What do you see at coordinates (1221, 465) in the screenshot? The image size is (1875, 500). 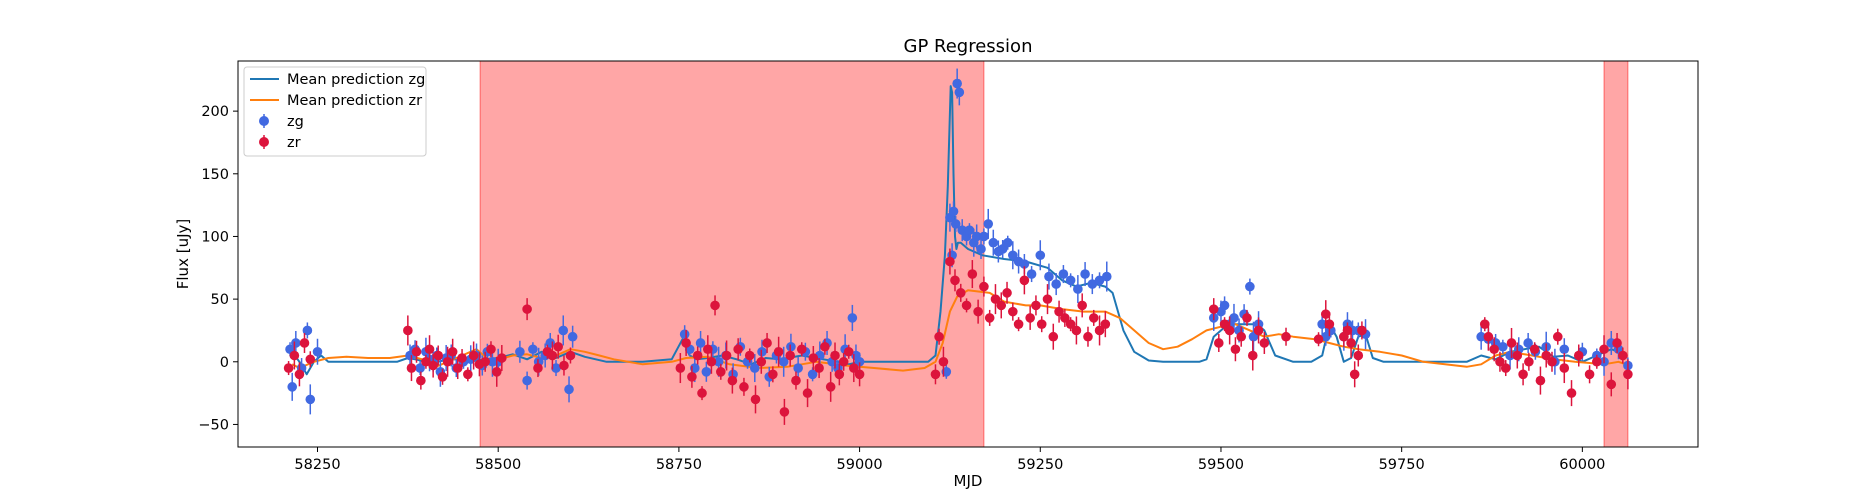 I see `x-tick-label: 59500` at bounding box center [1221, 465].